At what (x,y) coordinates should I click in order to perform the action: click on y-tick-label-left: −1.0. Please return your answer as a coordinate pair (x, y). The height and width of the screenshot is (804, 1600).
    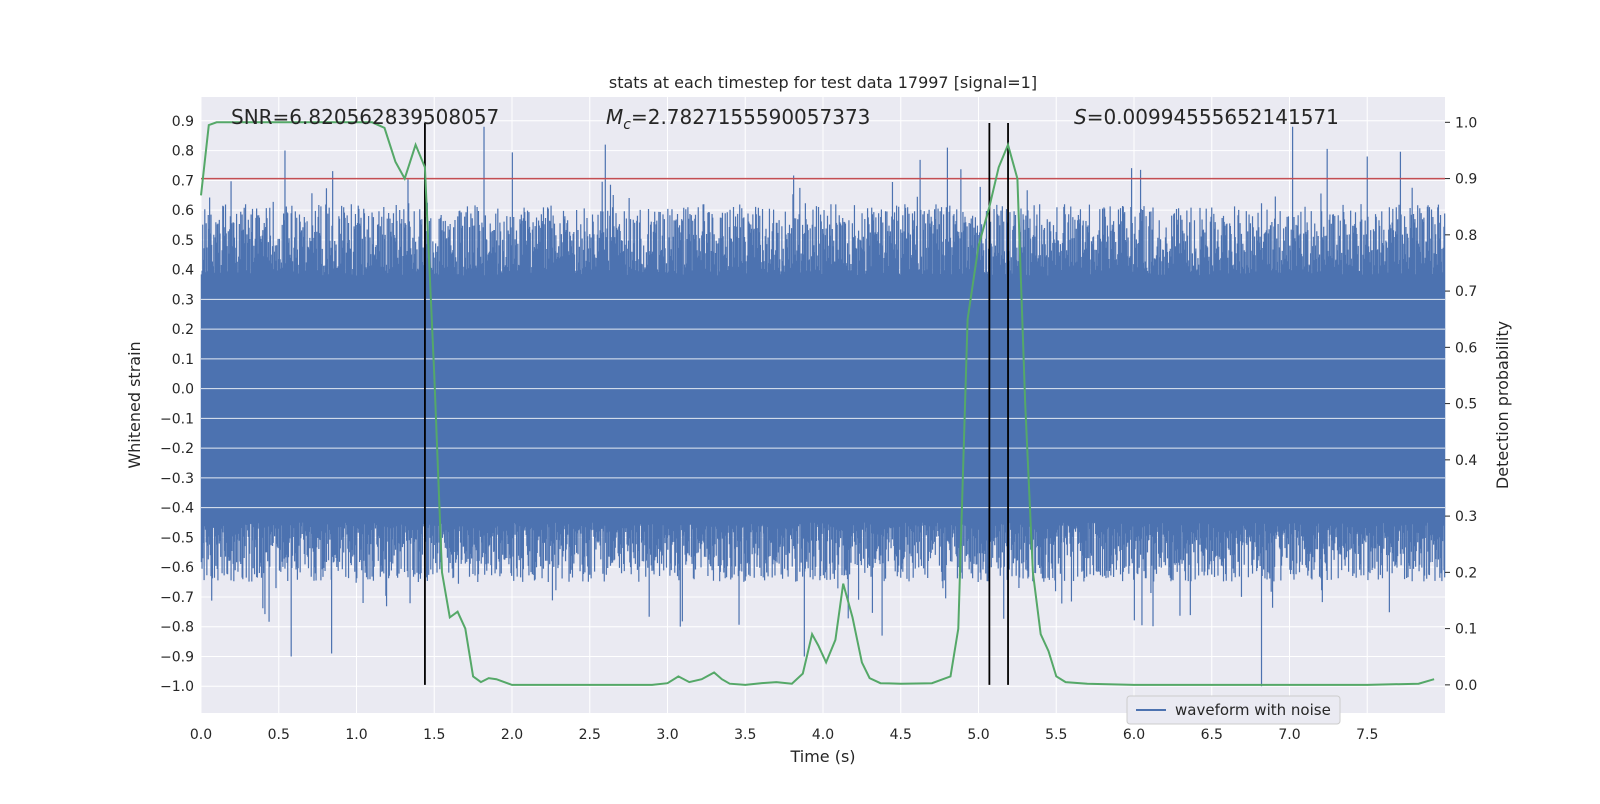
    Looking at the image, I should click on (177, 687).